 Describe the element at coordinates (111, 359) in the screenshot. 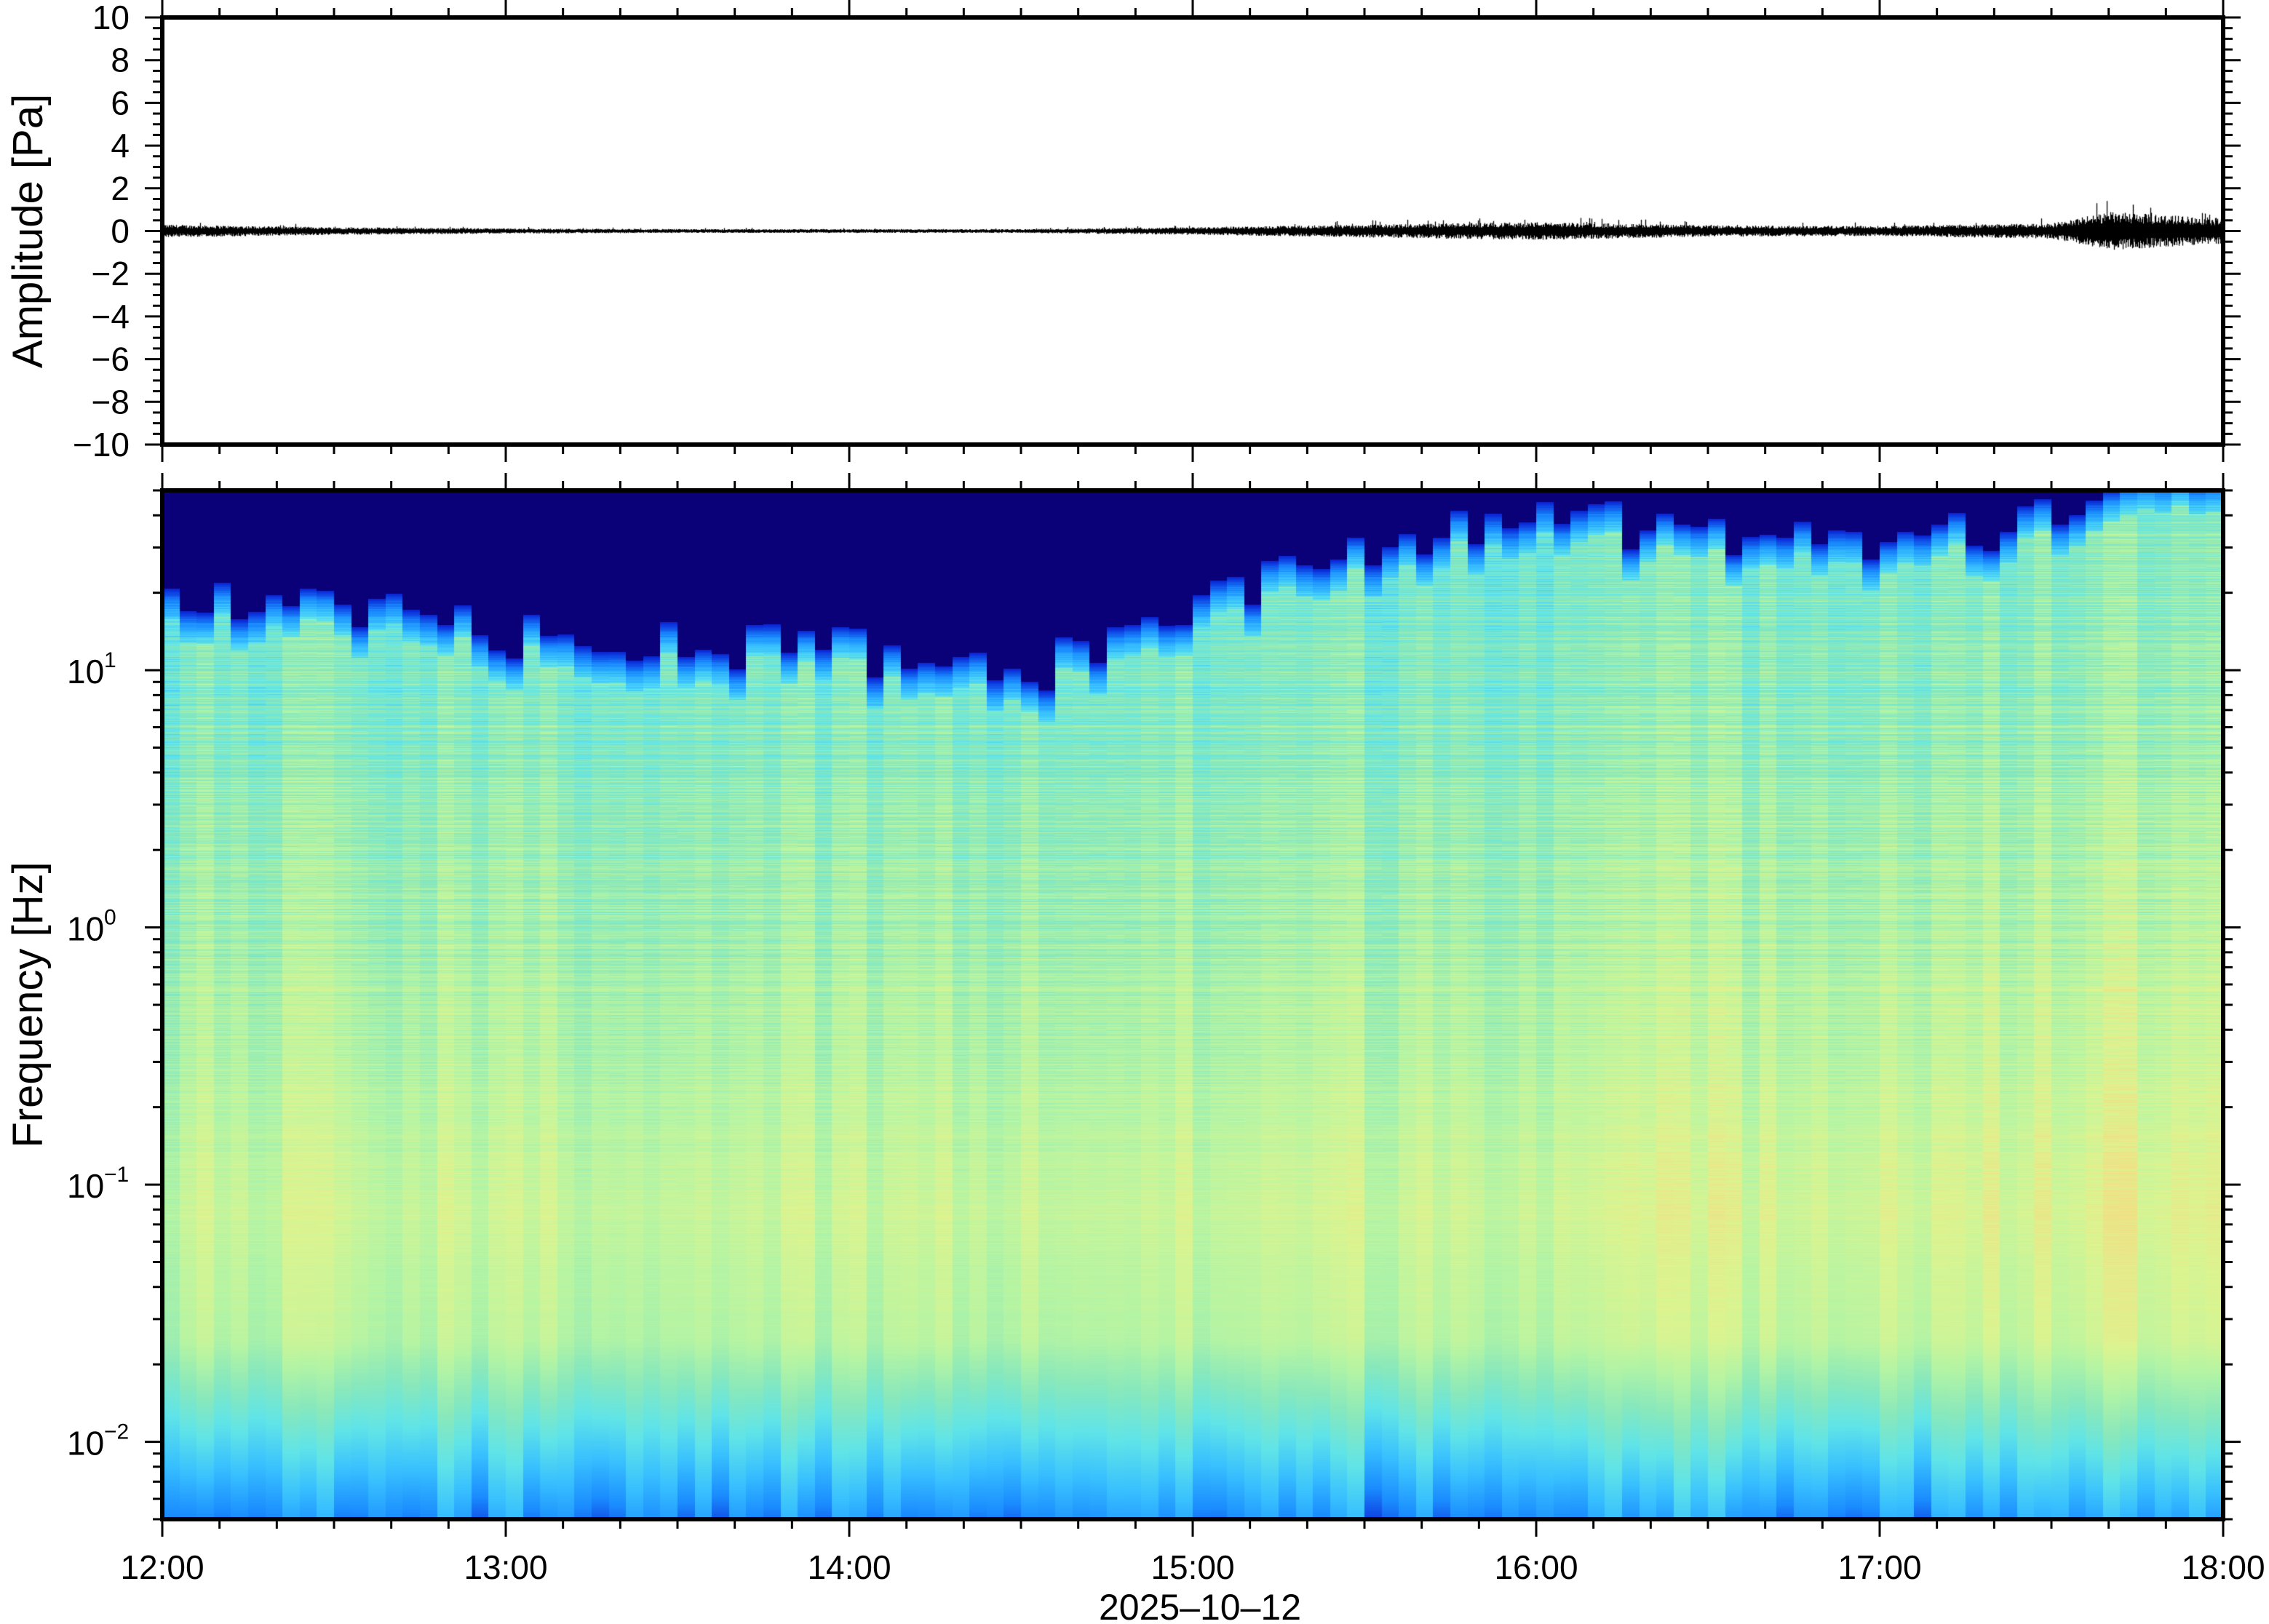

I see `amplitude-tick-label: −6` at that location.